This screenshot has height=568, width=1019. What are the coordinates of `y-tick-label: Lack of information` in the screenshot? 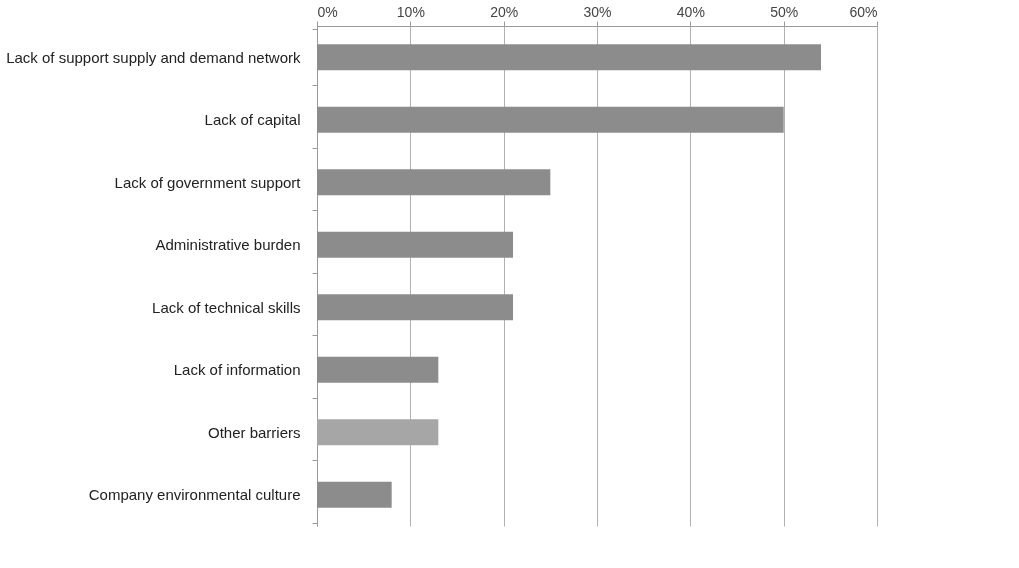 It's located at (237, 370).